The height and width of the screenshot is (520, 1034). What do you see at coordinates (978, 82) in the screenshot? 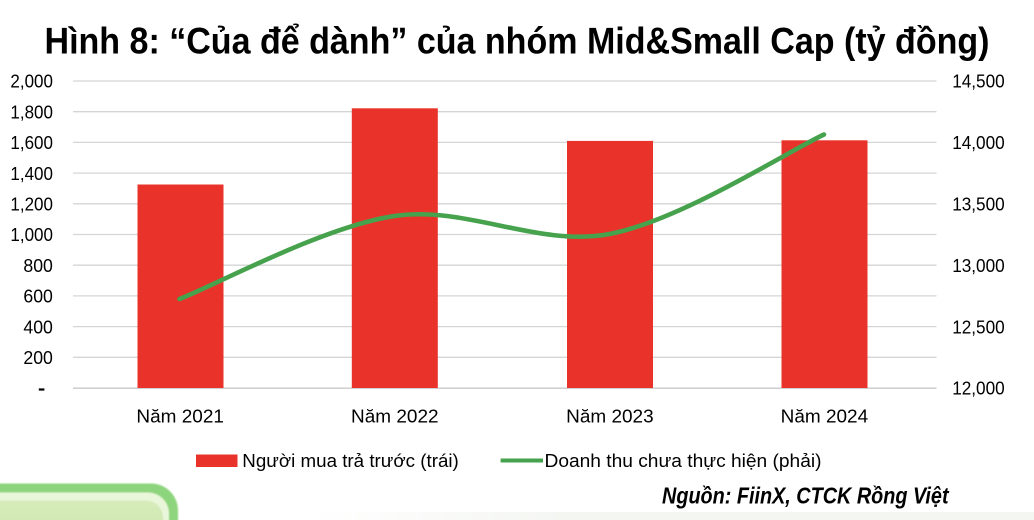
I see `svg-text: 14,500` at bounding box center [978, 82].